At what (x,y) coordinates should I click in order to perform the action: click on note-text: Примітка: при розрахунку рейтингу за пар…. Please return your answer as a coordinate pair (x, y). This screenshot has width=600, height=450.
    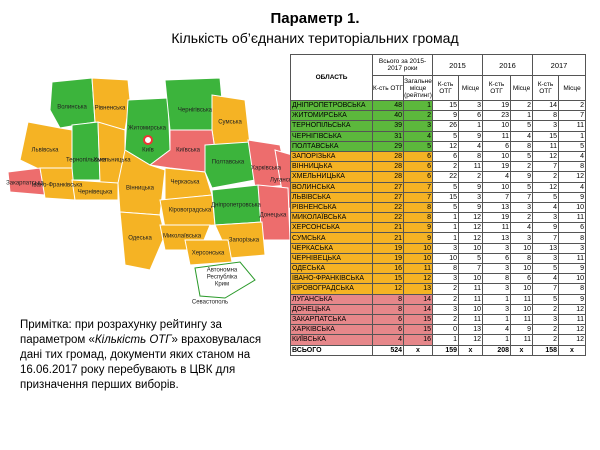
    Looking at the image, I should click on (121, 332).